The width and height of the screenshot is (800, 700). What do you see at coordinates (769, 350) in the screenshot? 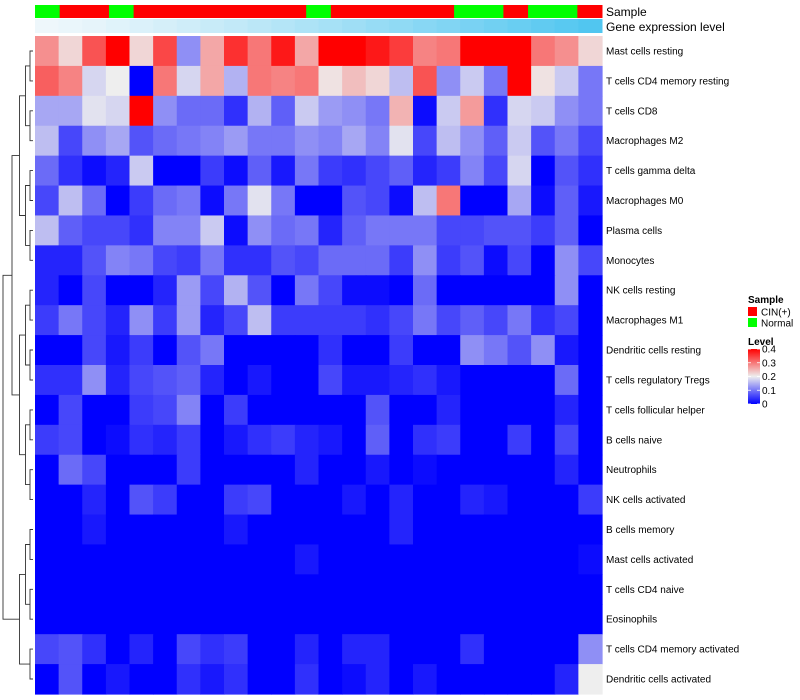
I see `legend-tick-label: 0.4` at bounding box center [769, 350].